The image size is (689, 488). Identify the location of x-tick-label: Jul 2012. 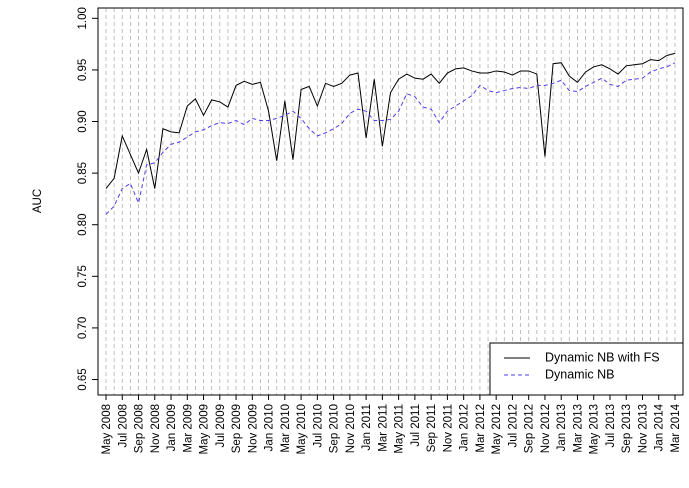
(513, 425).